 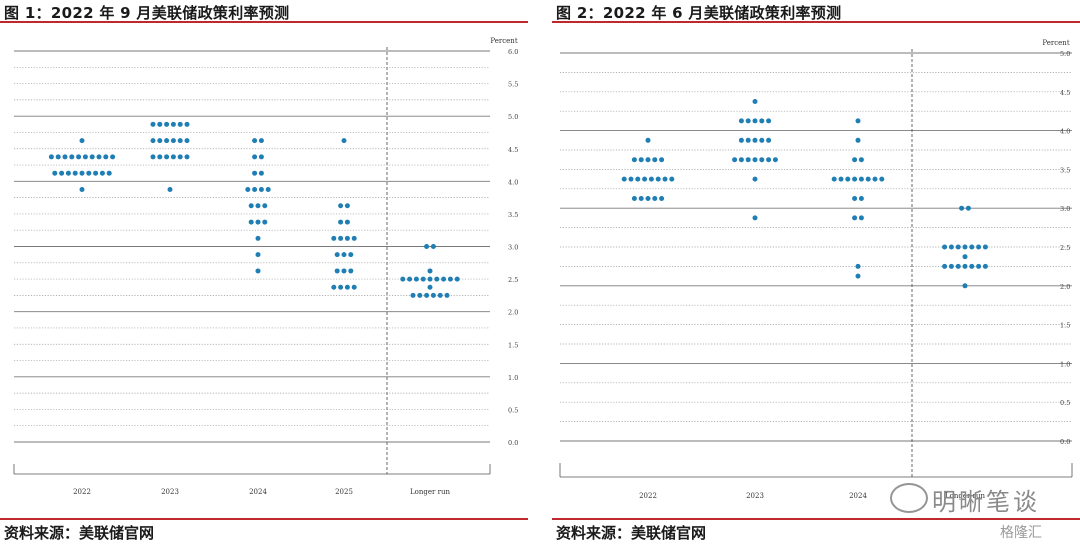 What do you see at coordinates (513, 410) in the screenshot?
I see `y-tick-label: 0.5` at bounding box center [513, 410].